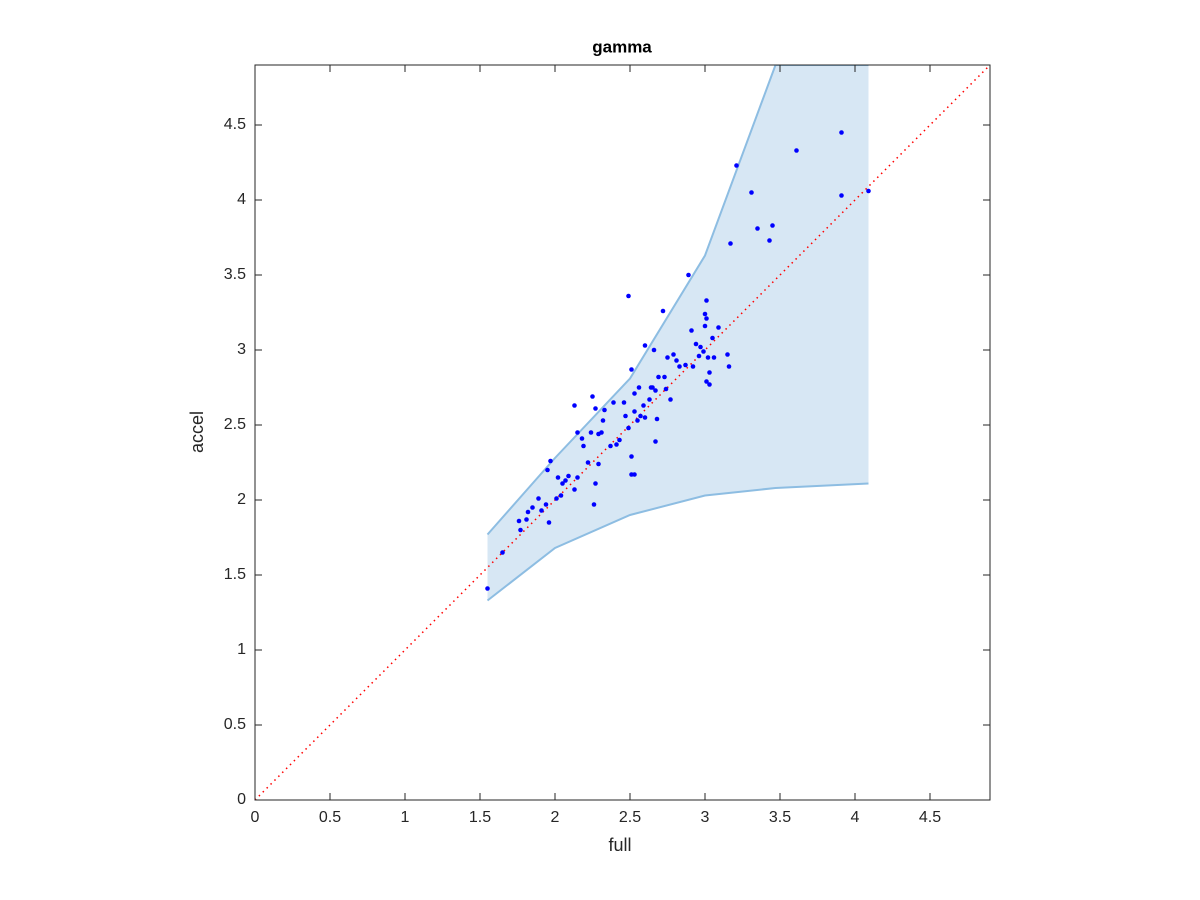  Describe the element at coordinates (241, 799) in the screenshot. I see `y-tick-label: 0` at that location.